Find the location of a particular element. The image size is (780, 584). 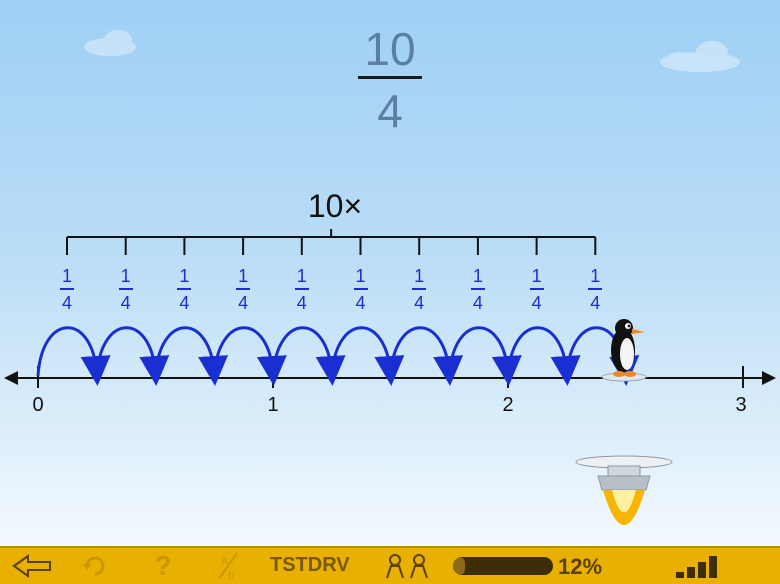

refresh-icon is located at coordinates (95, 566).